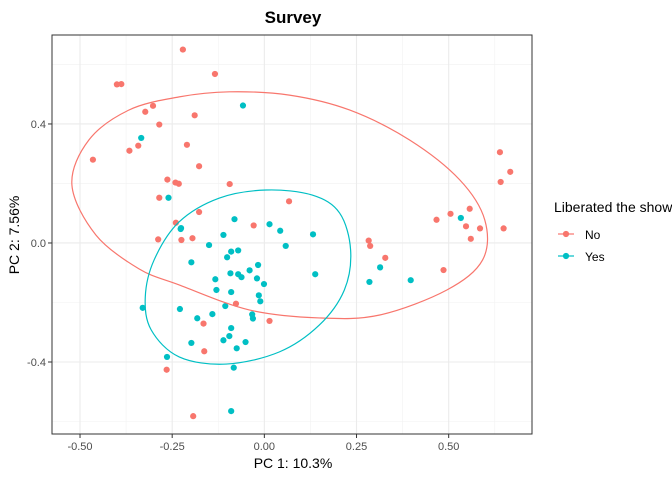 Image resolution: width=672 pixels, height=485 pixels. Describe the element at coordinates (356, 447) in the screenshot. I see `x-tick-label: 0.25` at that location.